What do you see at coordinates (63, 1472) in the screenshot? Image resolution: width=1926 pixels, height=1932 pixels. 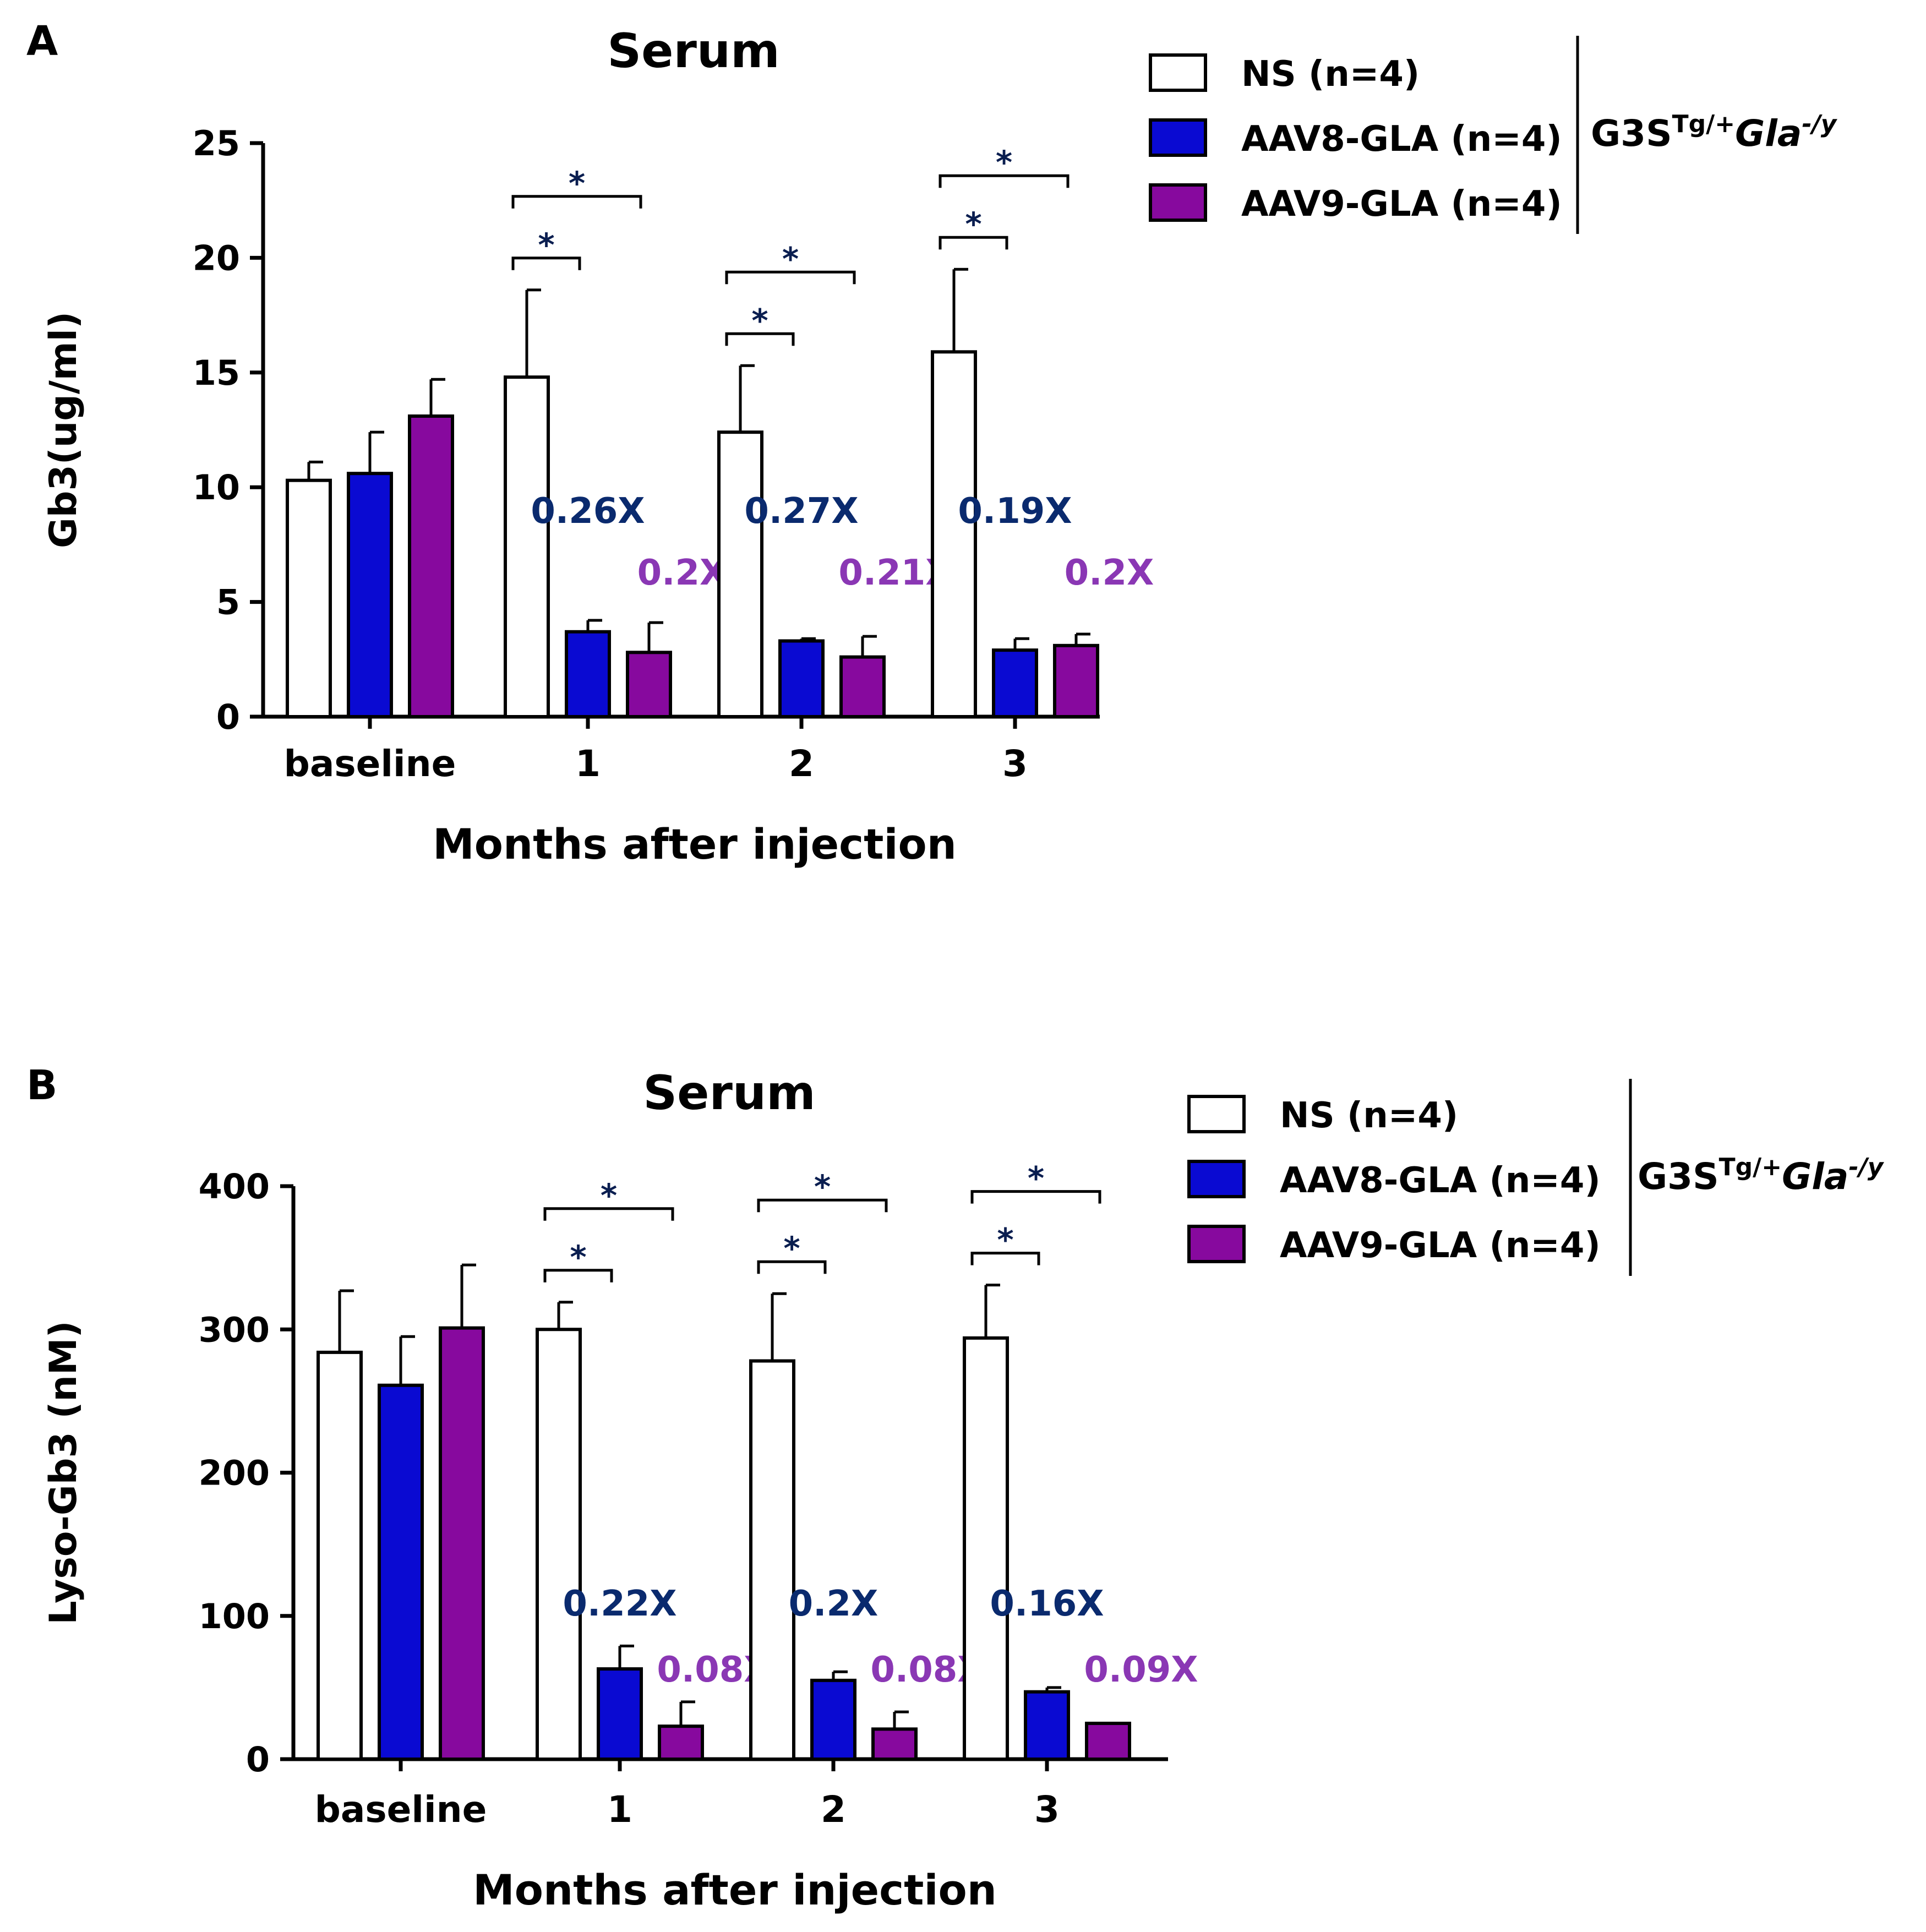 I see `y-axis-title: Lyso-Gb3 (nM)` at bounding box center [63, 1472].